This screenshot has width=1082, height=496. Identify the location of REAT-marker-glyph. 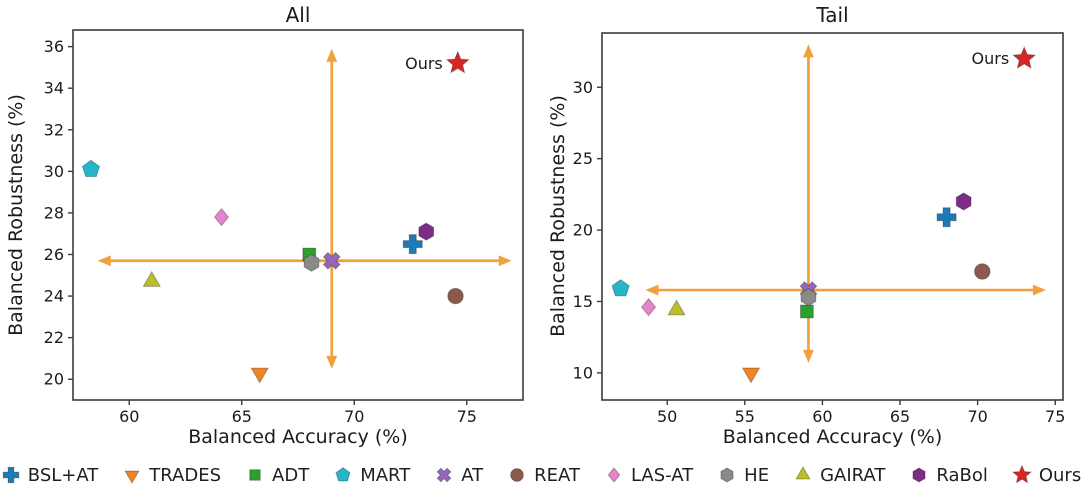
(517, 475).